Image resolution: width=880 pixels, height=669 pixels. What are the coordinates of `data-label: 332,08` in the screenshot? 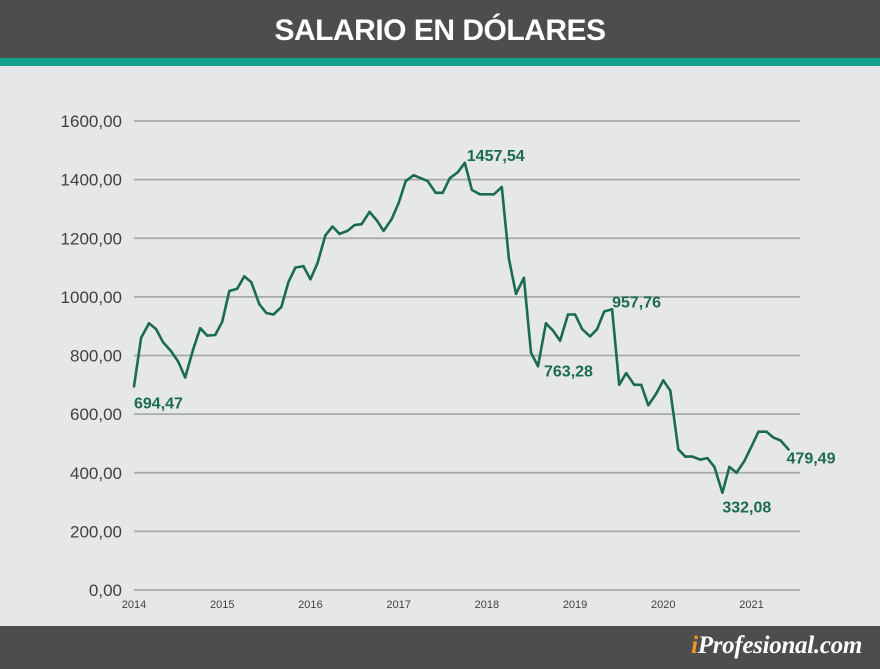 It's located at (746, 508).